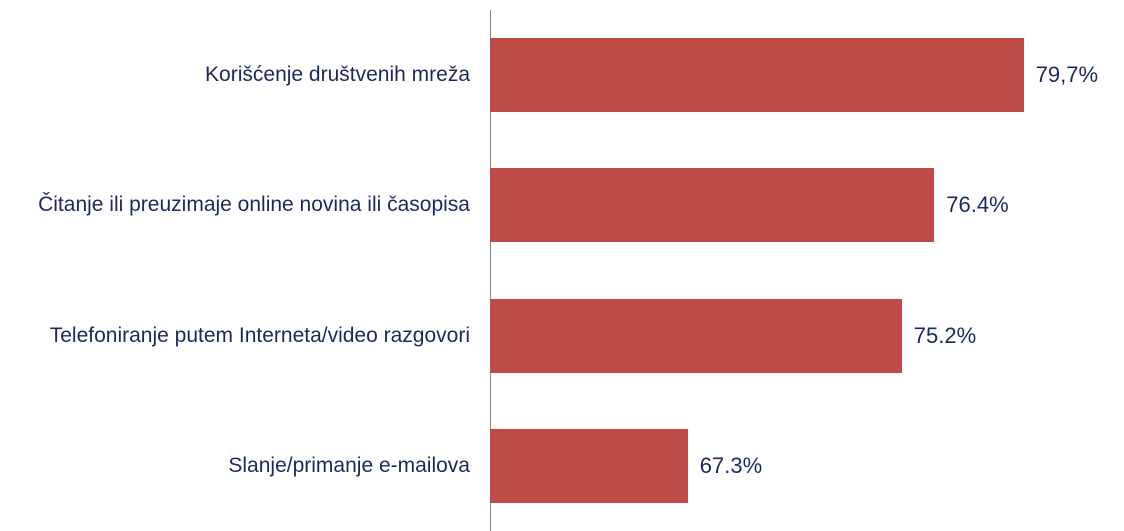 The height and width of the screenshot is (531, 1124). Describe the element at coordinates (1067, 75) in the screenshot. I see `value-label: 79,7%` at that location.